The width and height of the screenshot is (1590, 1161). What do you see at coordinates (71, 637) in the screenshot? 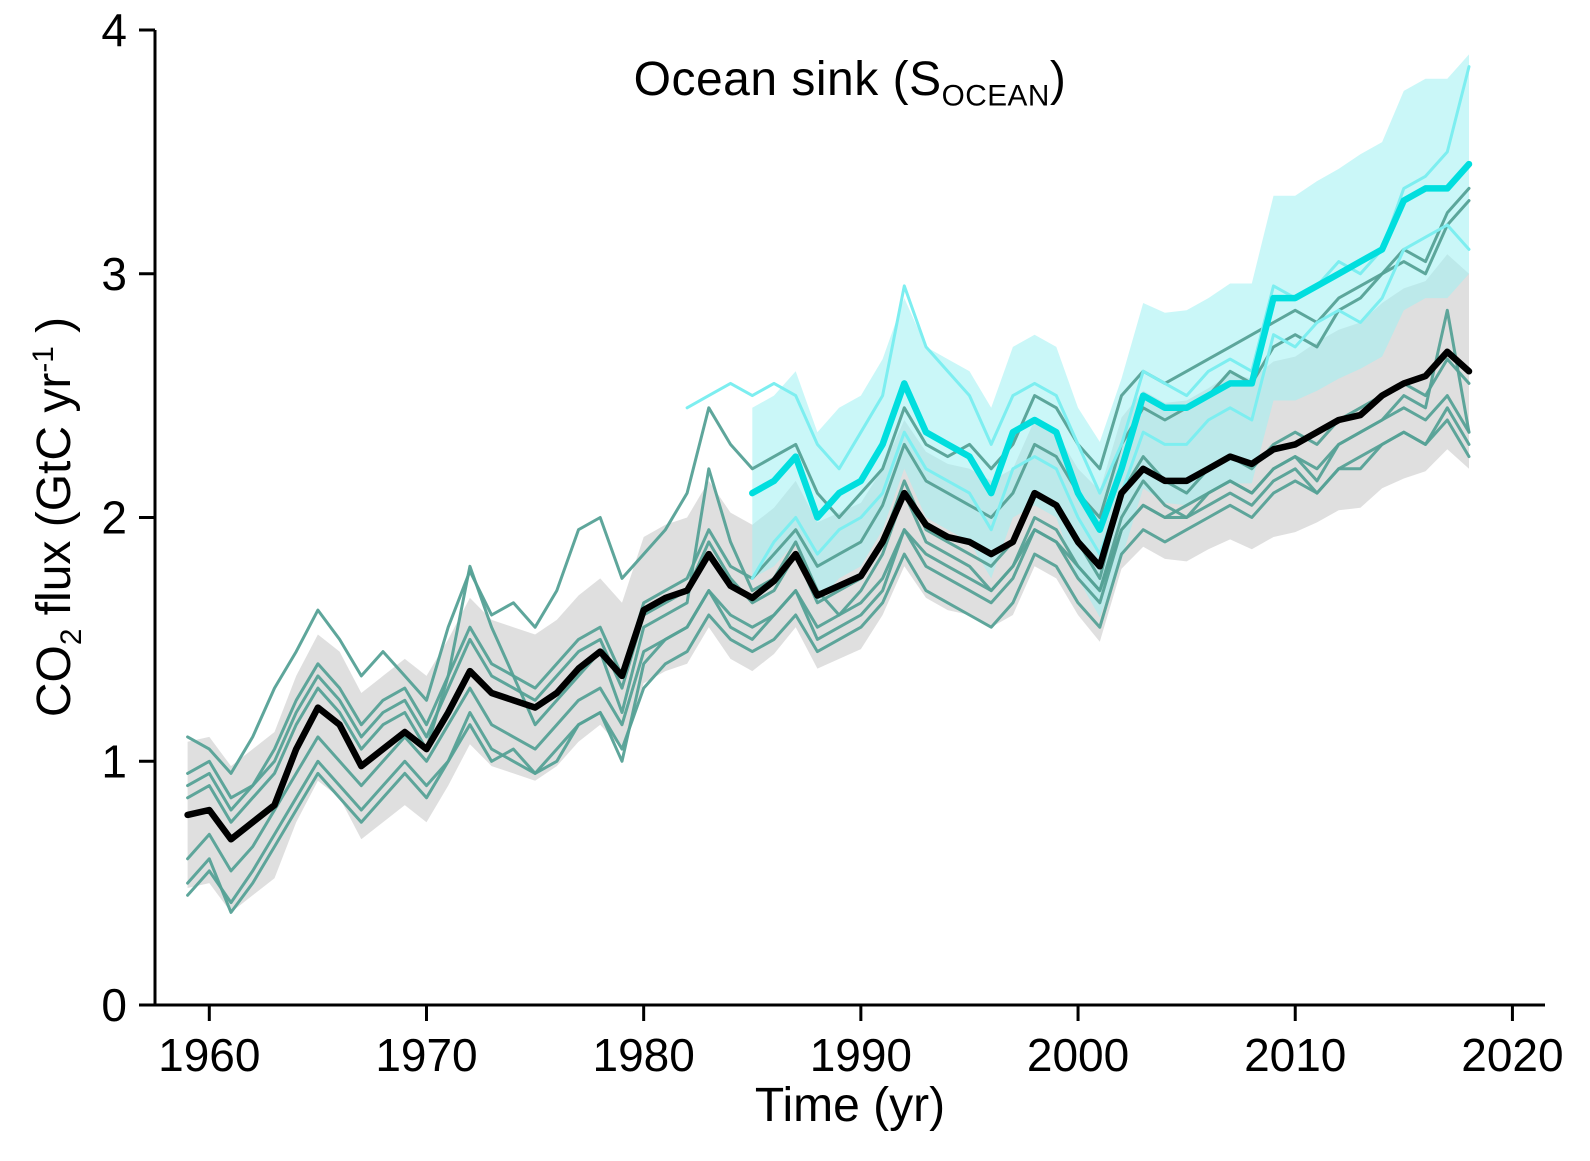
I see `y-label-sub2: 2` at bounding box center [71, 637].